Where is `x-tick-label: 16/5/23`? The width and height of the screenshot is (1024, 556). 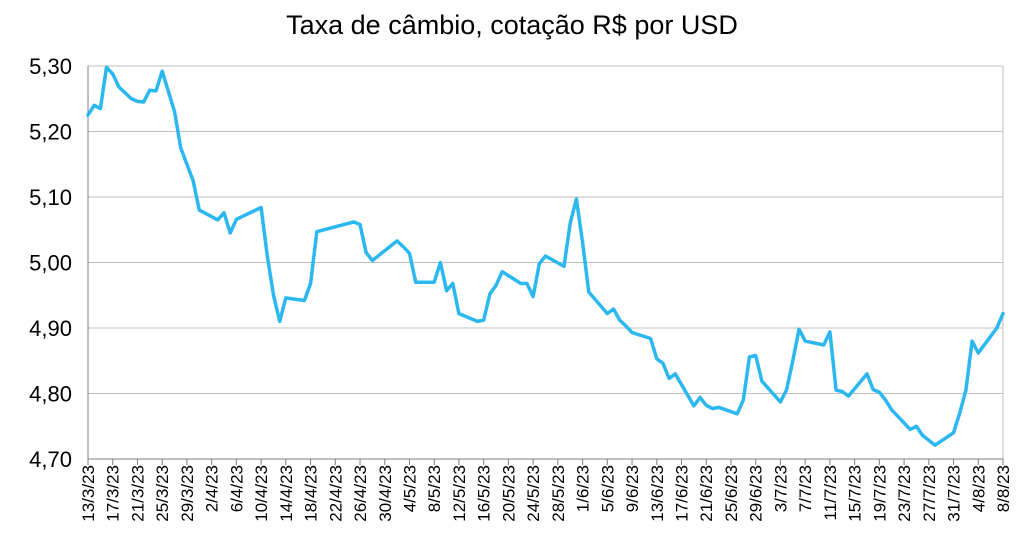 x-tick-label: 16/5/23 is located at coordinates (484, 493).